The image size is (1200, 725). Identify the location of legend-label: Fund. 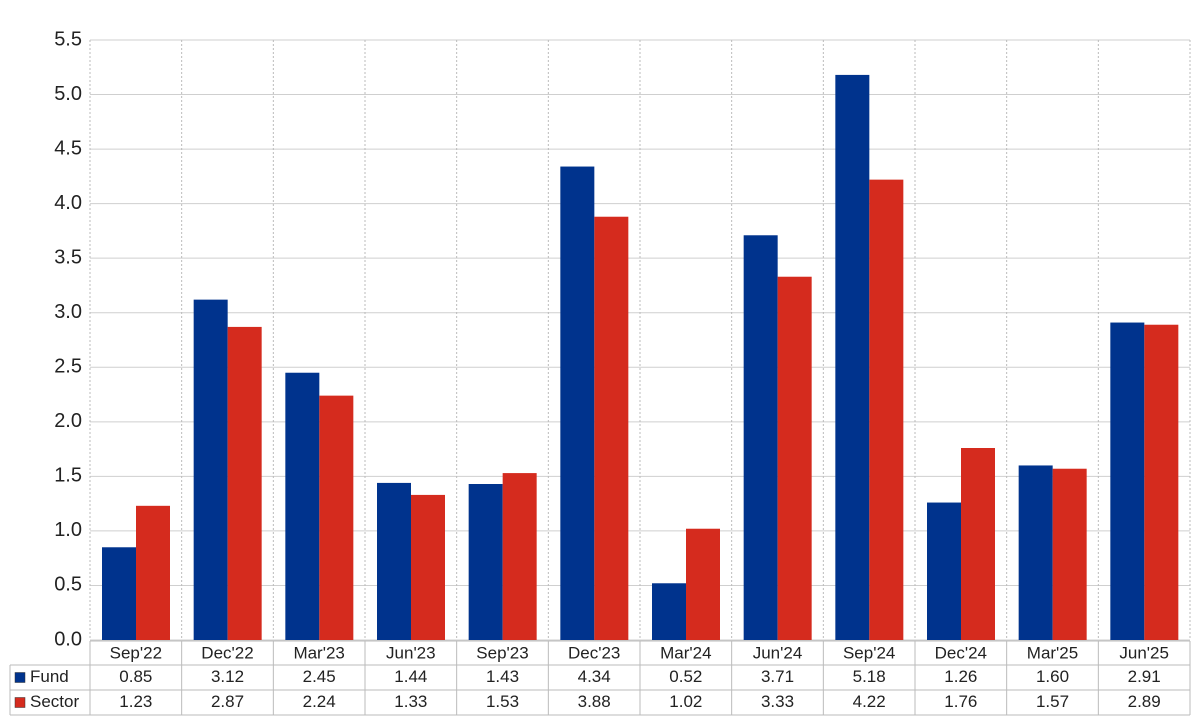
(49, 676).